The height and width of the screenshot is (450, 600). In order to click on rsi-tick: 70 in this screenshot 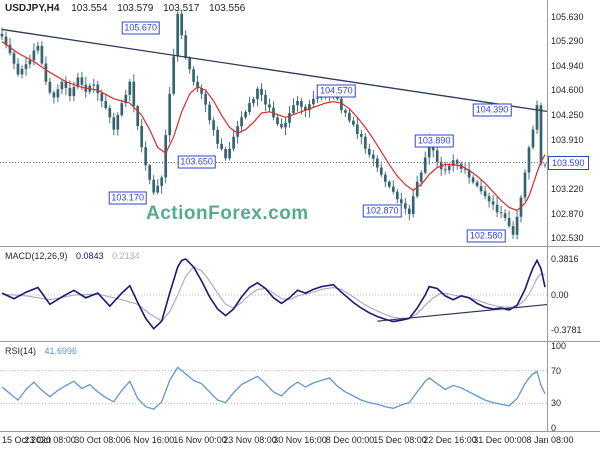, I will do `click(556, 370)`.